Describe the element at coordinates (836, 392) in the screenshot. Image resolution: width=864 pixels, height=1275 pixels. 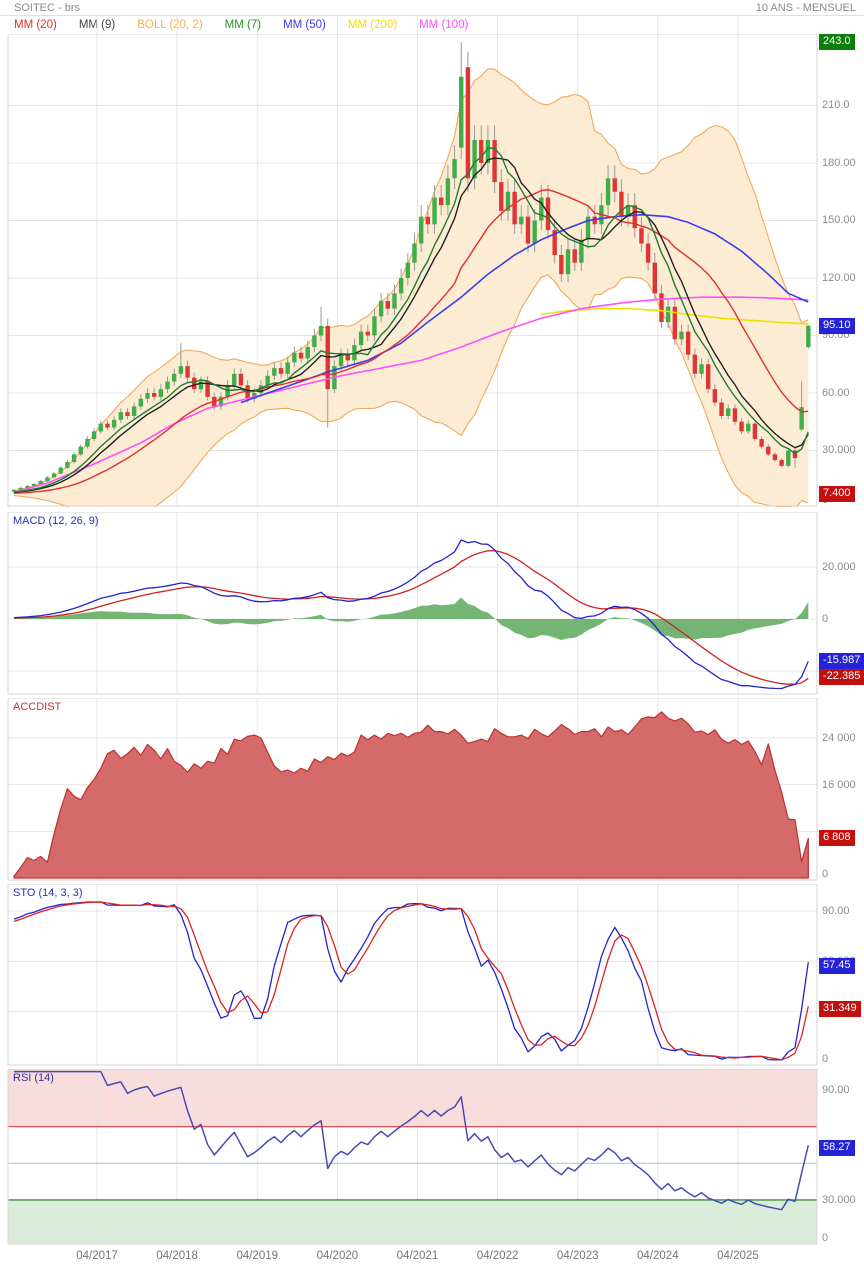
I see `price-axis-label: 60.00` at that location.